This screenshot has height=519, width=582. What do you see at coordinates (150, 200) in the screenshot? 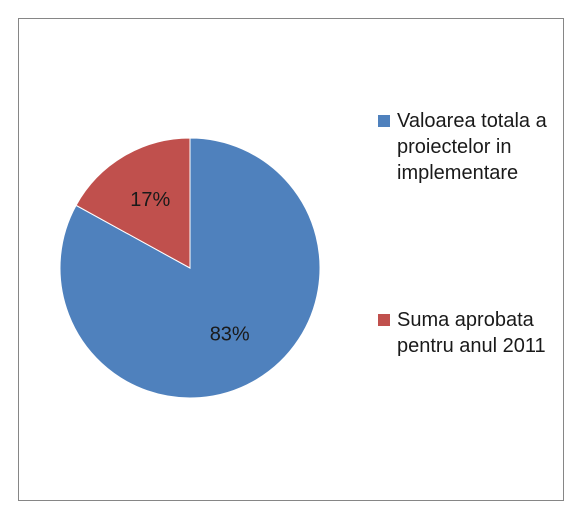
I see `data-label: 17%` at bounding box center [150, 200].